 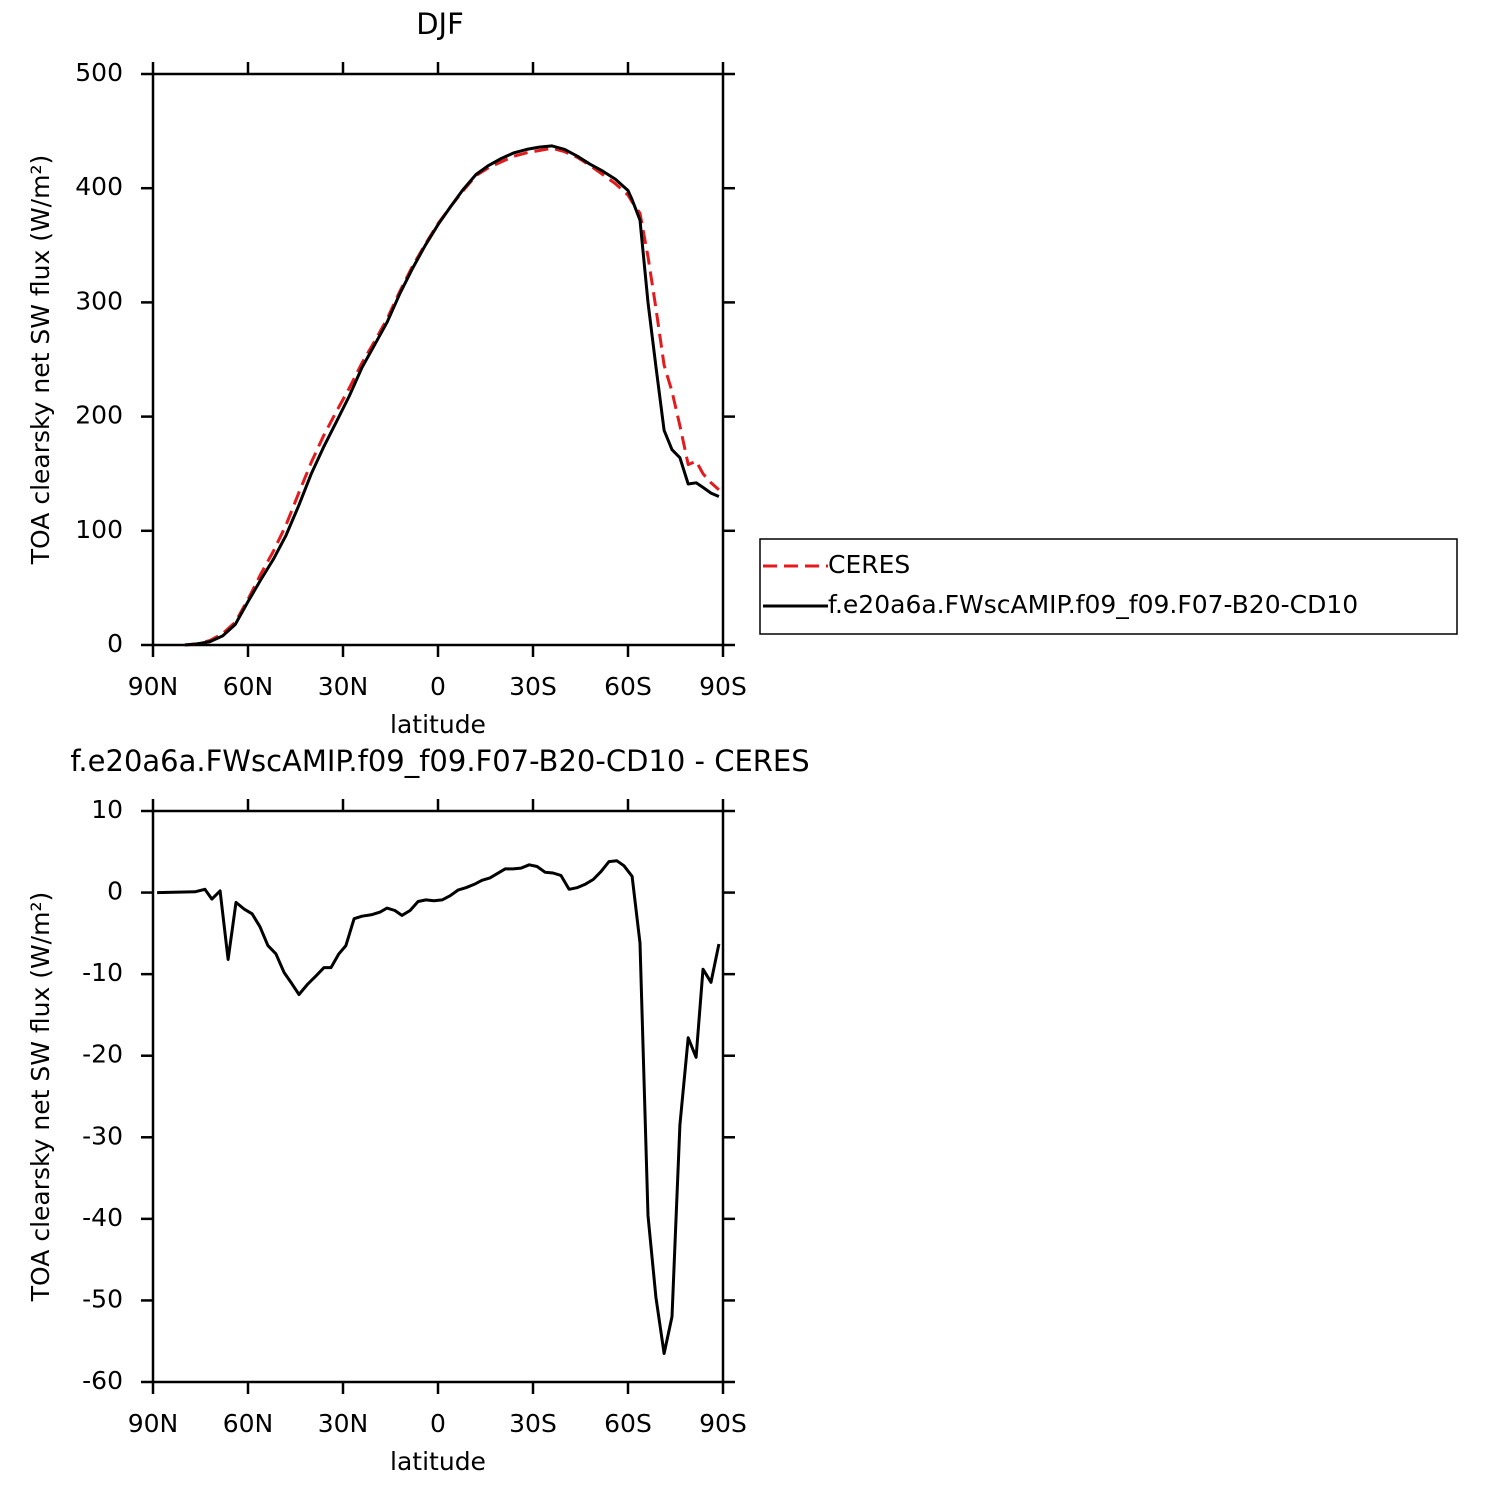 I want to click on legend-box, so click(x=1108, y=586).